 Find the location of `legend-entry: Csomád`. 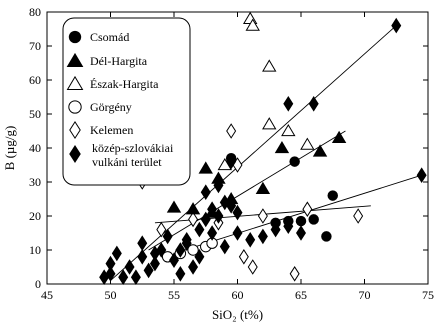

legend-entry: Csomád is located at coordinates (98, 37).